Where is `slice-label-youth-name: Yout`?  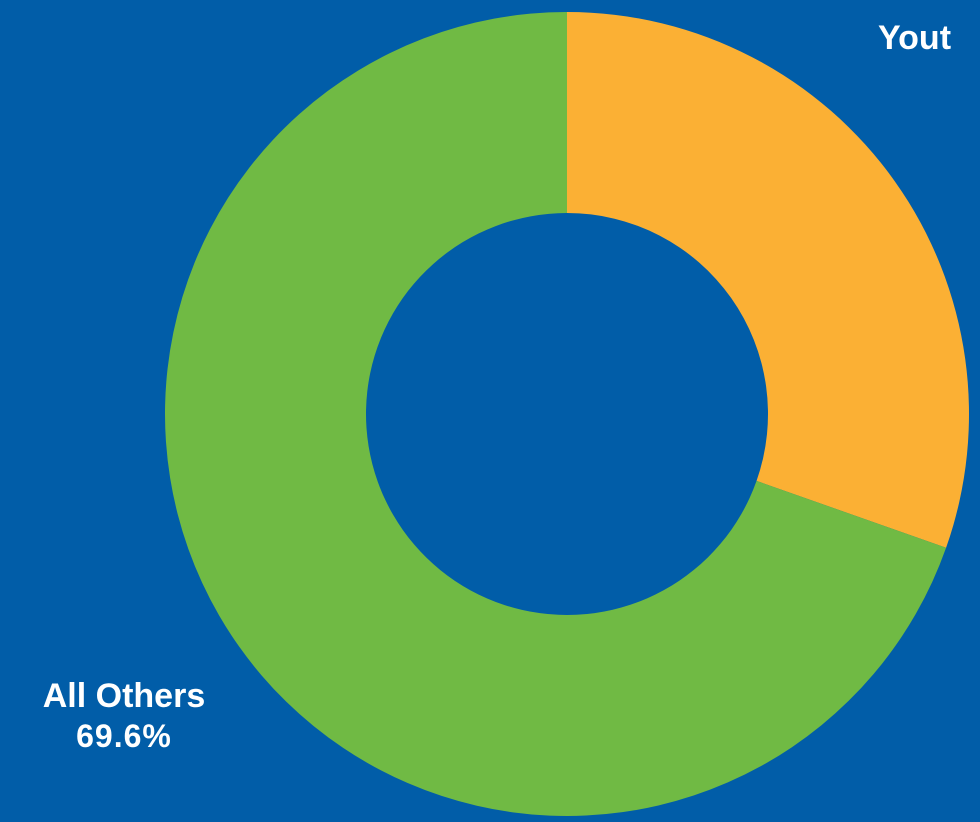
slice-label-youth-name: Yout is located at coordinates (915, 38).